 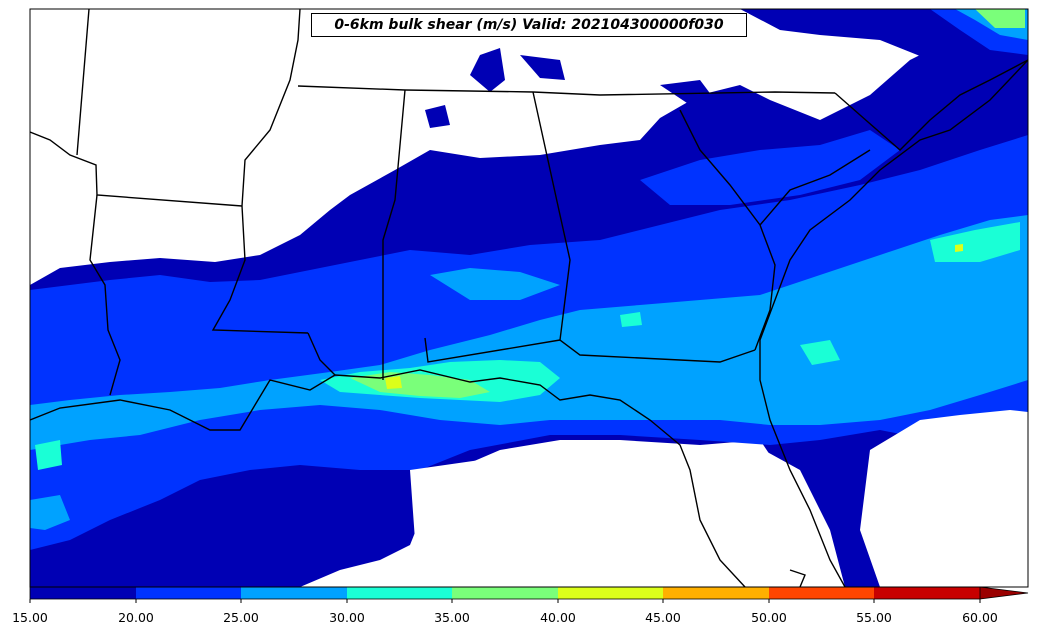 What do you see at coordinates (30, 617) in the screenshot?
I see `colorbar-tick: 15.00` at bounding box center [30, 617].